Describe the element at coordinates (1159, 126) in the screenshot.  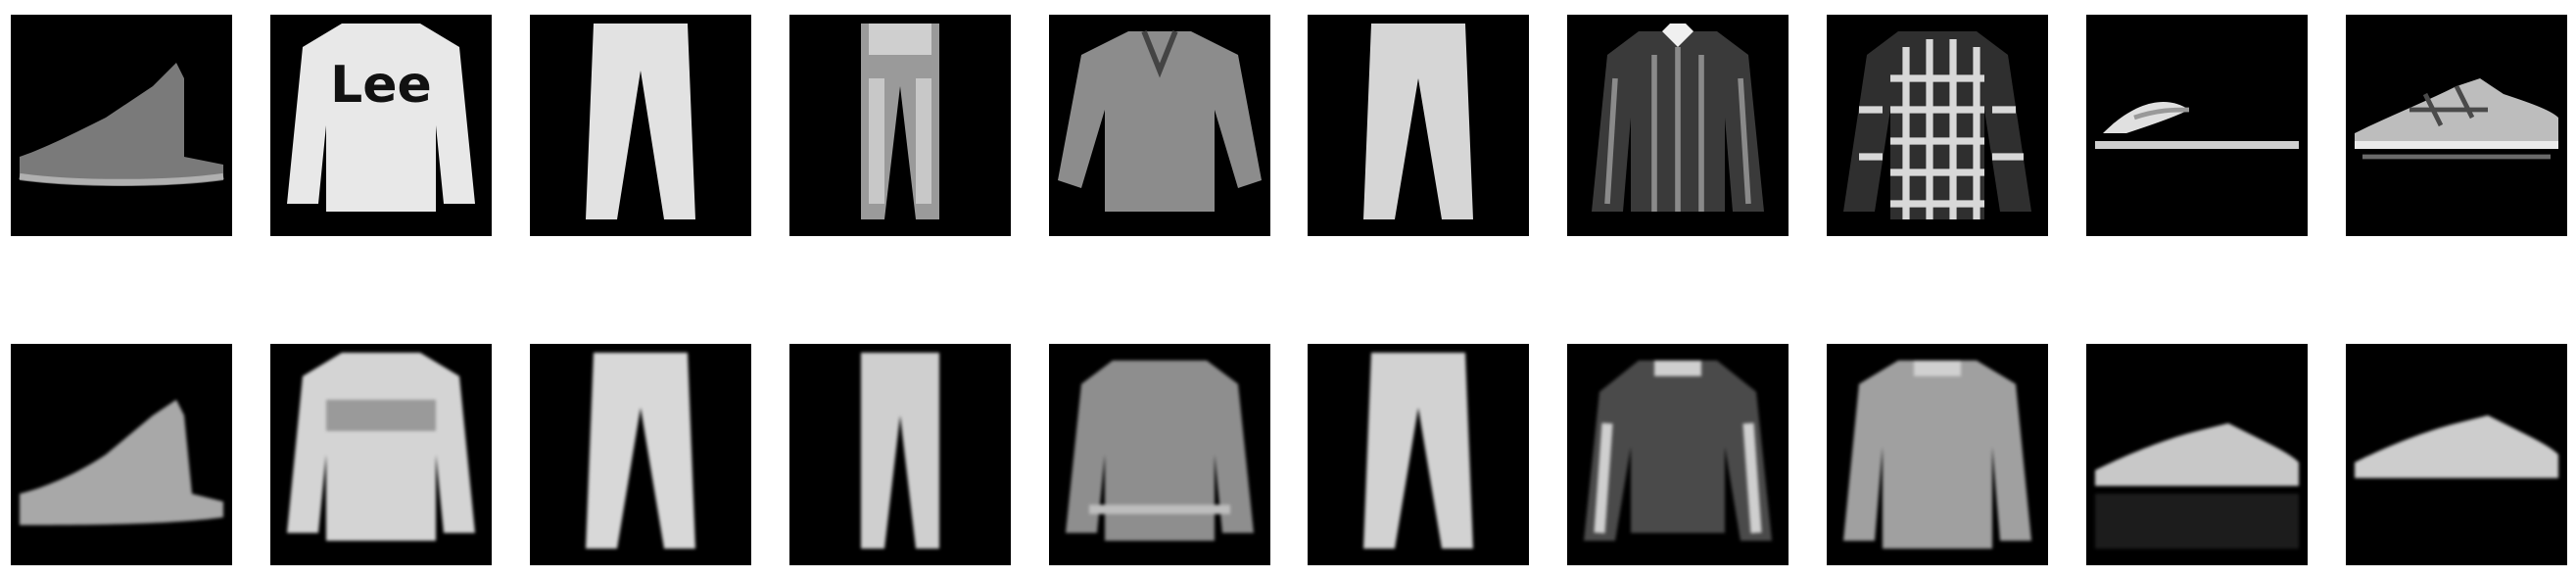
I see `shirt-icon` at that location.